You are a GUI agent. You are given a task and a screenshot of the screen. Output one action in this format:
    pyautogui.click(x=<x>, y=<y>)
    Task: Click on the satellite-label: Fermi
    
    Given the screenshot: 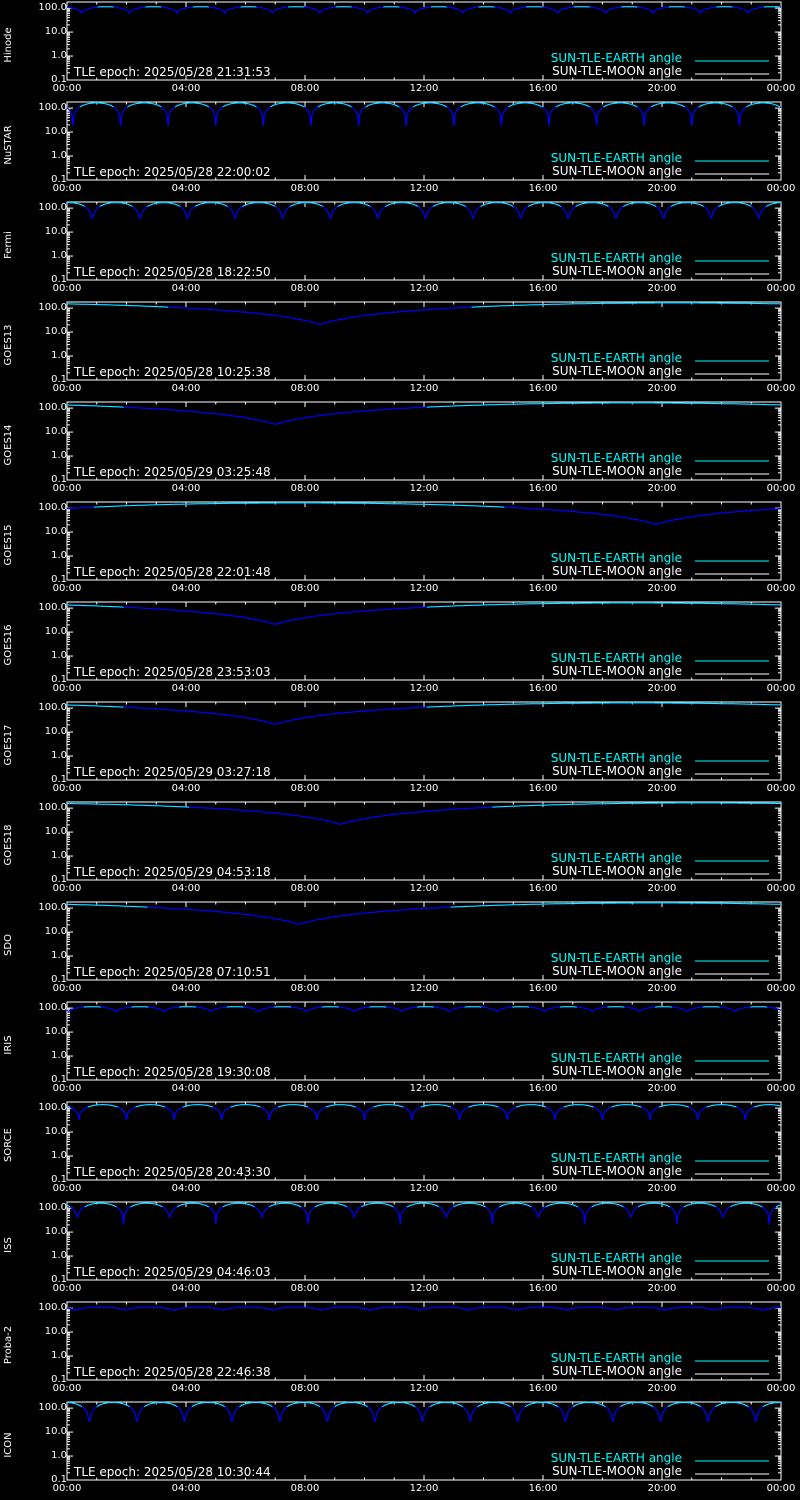 What is the action you would take?
    pyautogui.click(x=9, y=245)
    